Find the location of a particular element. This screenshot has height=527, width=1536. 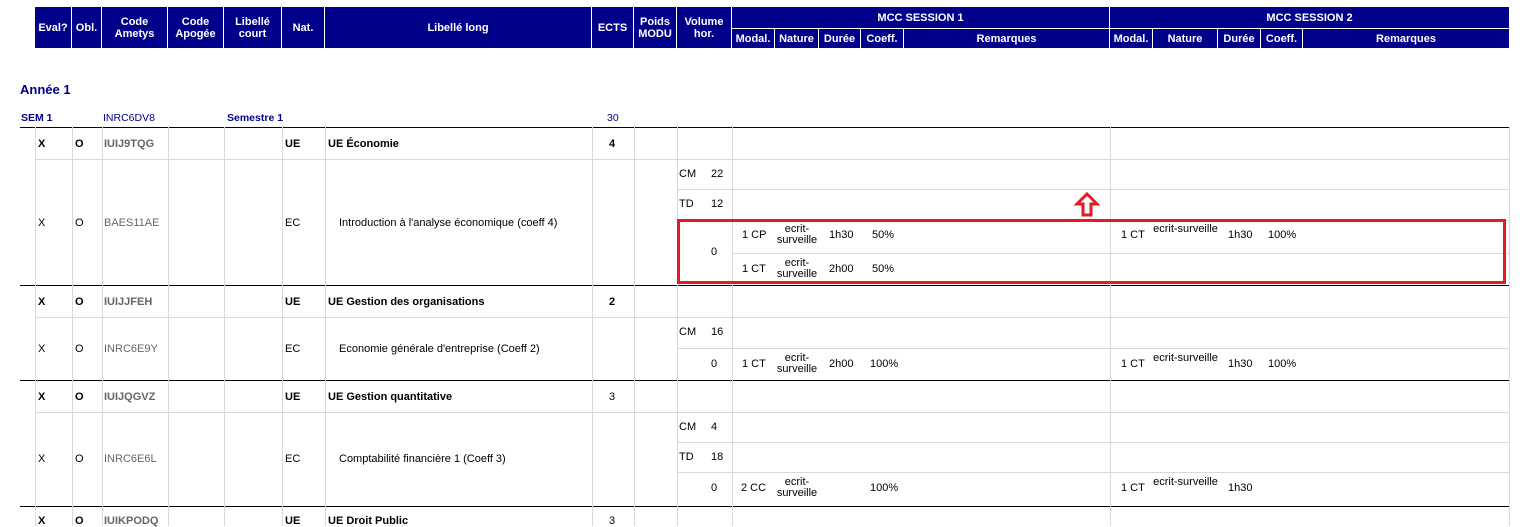

col-libelle-court: Libellé court is located at coordinates (253, 27).